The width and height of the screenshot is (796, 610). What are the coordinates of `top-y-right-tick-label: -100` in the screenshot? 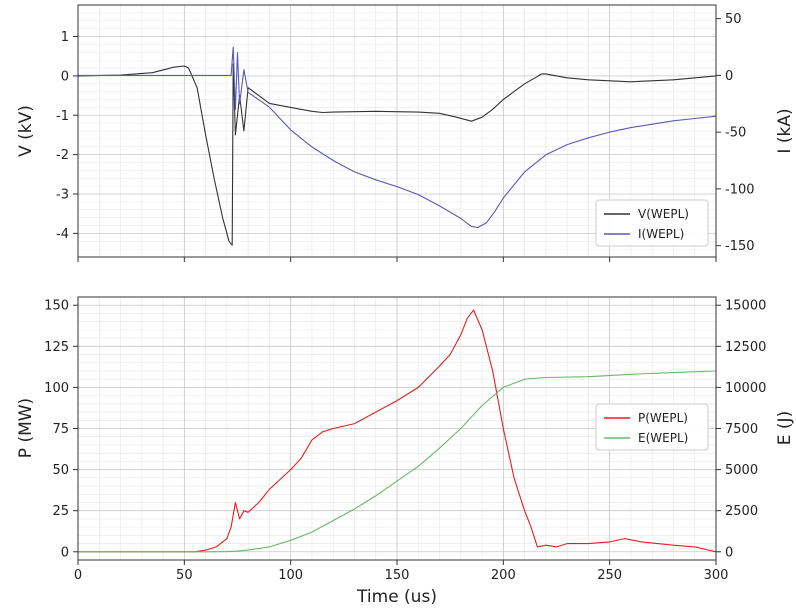 It's located at (740, 189).